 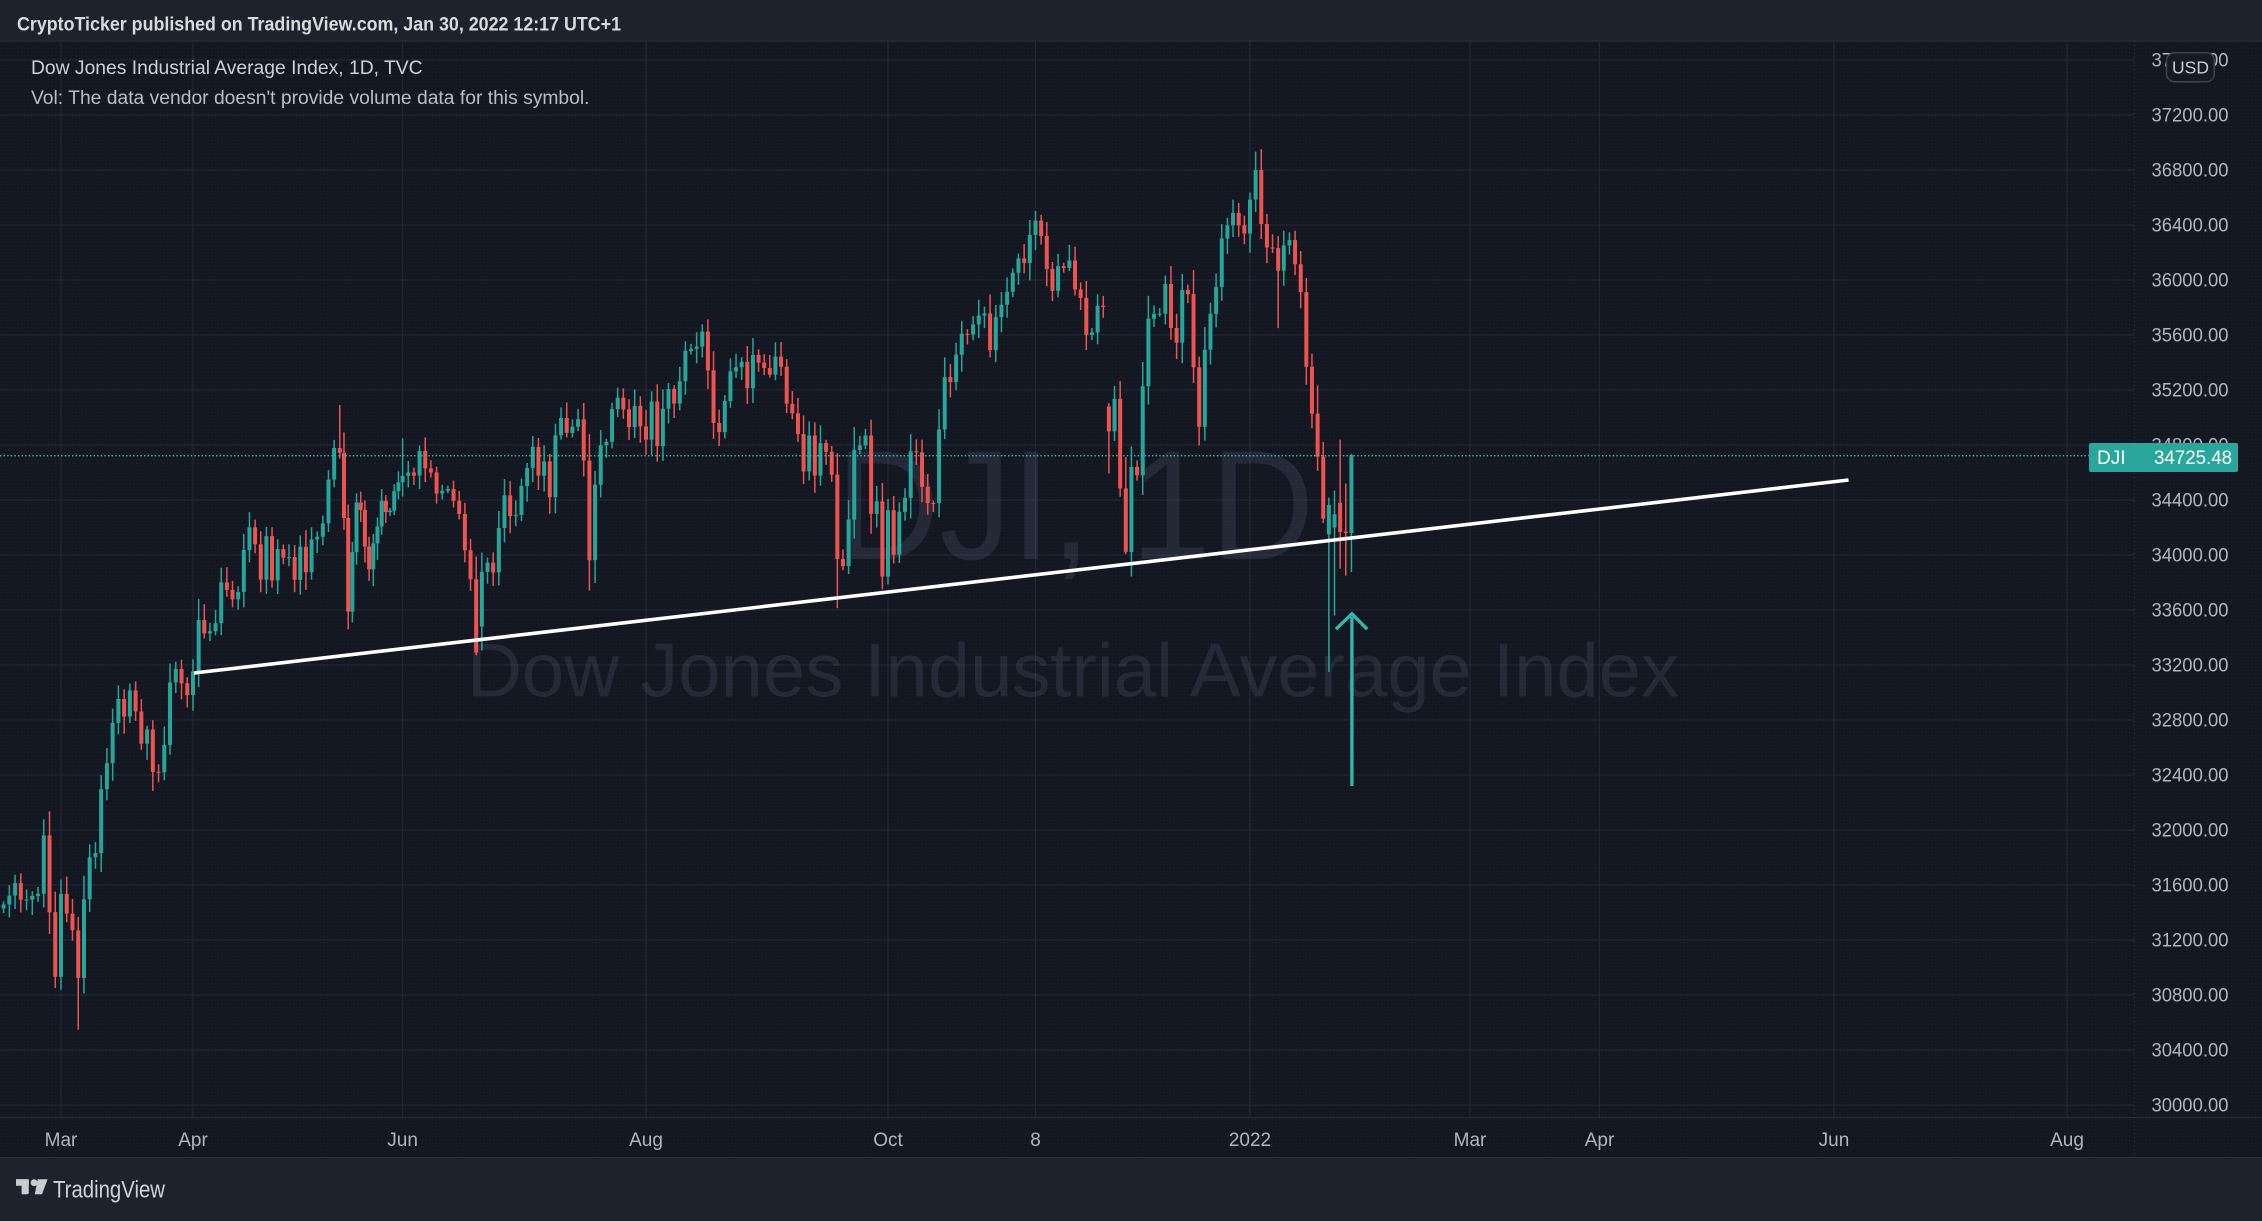 I want to click on svg-text: 34725.48, so click(x=2193, y=458).